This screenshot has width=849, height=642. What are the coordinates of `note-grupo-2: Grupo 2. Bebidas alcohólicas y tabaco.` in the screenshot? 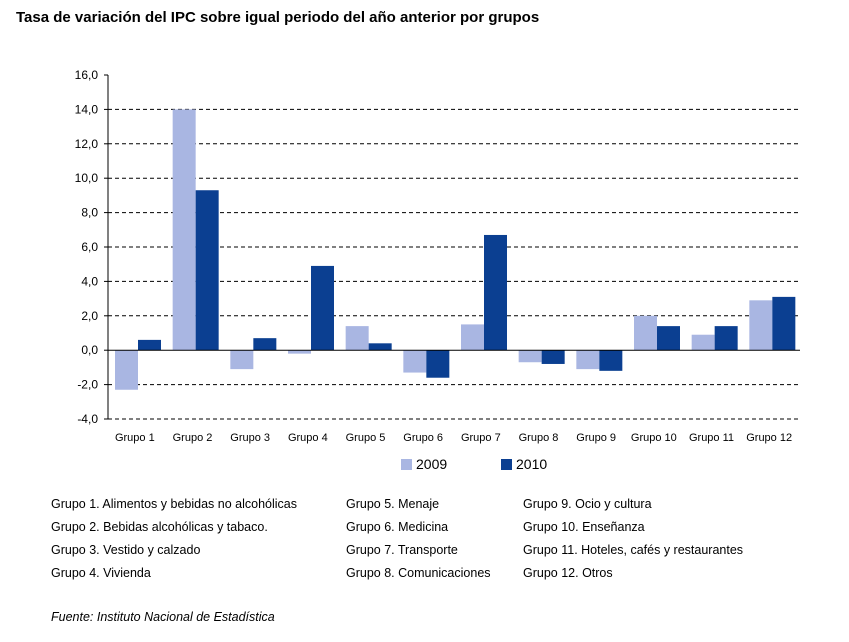 It's located at (159, 527).